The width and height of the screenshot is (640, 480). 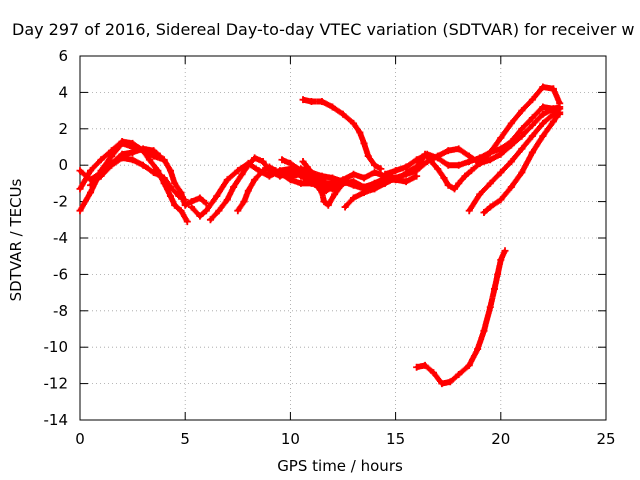 What do you see at coordinates (290, 439) in the screenshot?
I see `x-tick-label: 10` at bounding box center [290, 439].